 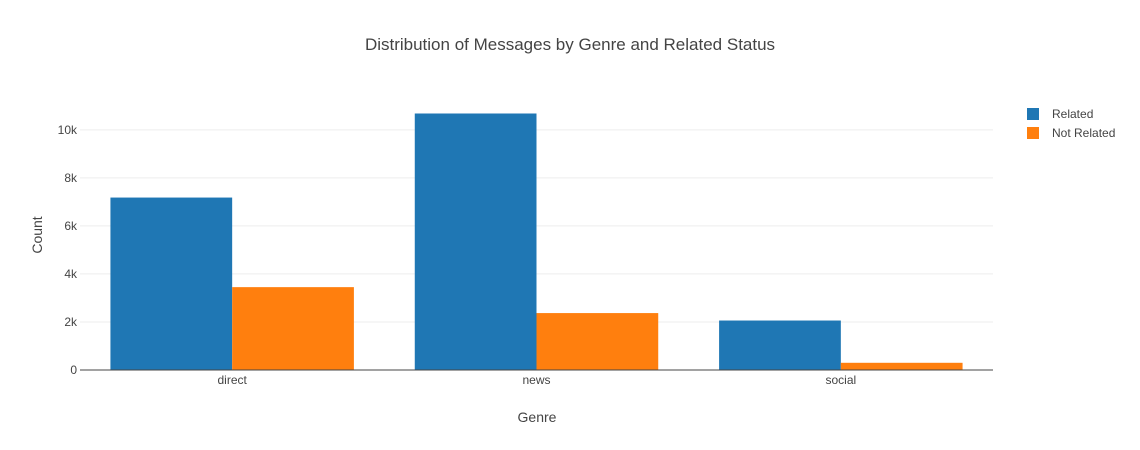 I want to click on x-tick-label: news, so click(x=536, y=380).